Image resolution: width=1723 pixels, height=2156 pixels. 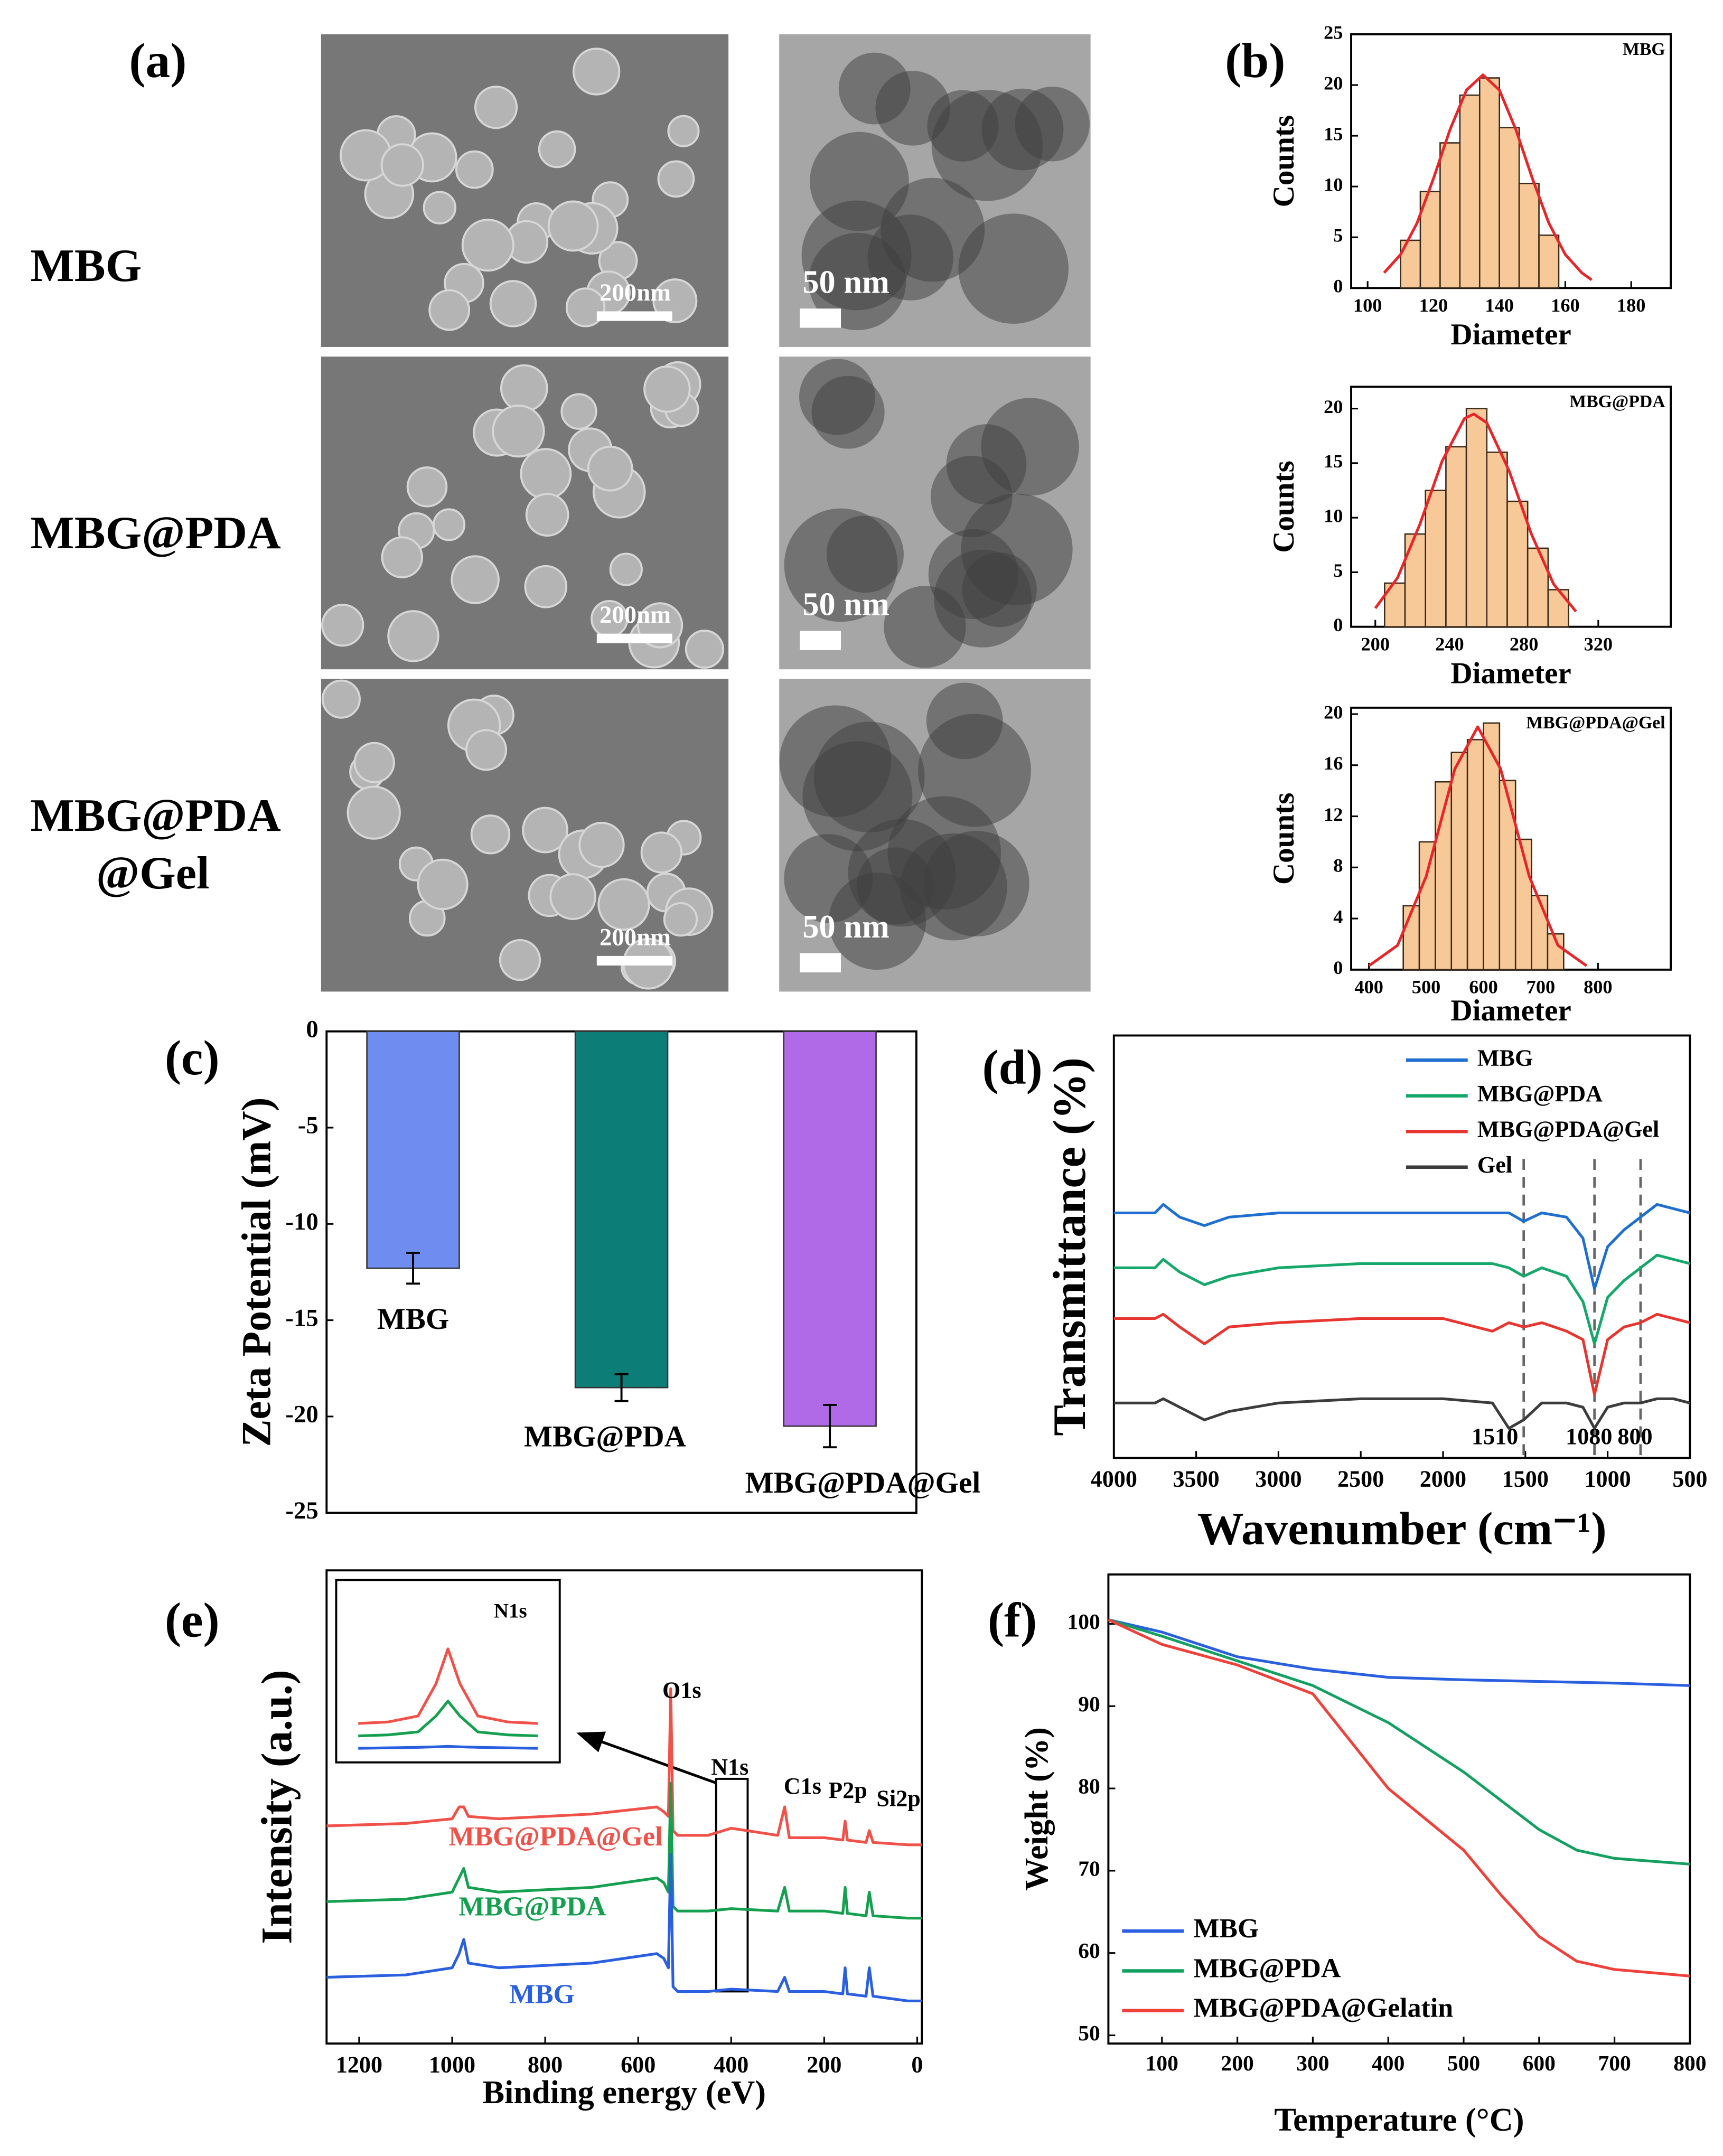 What do you see at coordinates (1494, 1165) in the screenshot?
I see `legend-label: Gel` at bounding box center [1494, 1165].